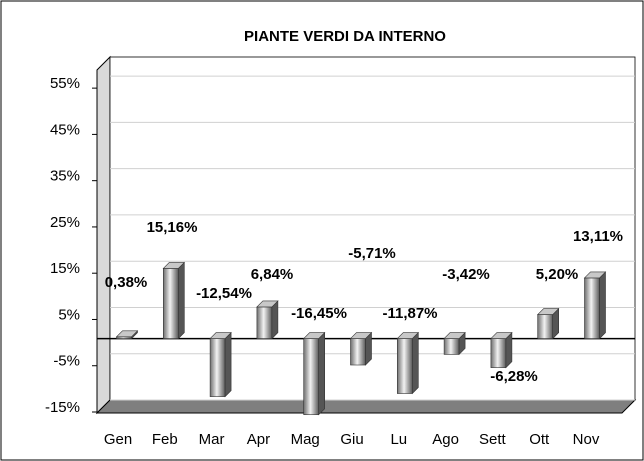 This screenshot has height=461, width=644. Describe the element at coordinates (372, 253) in the screenshot. I see `data-label: -5,71%` at that location.